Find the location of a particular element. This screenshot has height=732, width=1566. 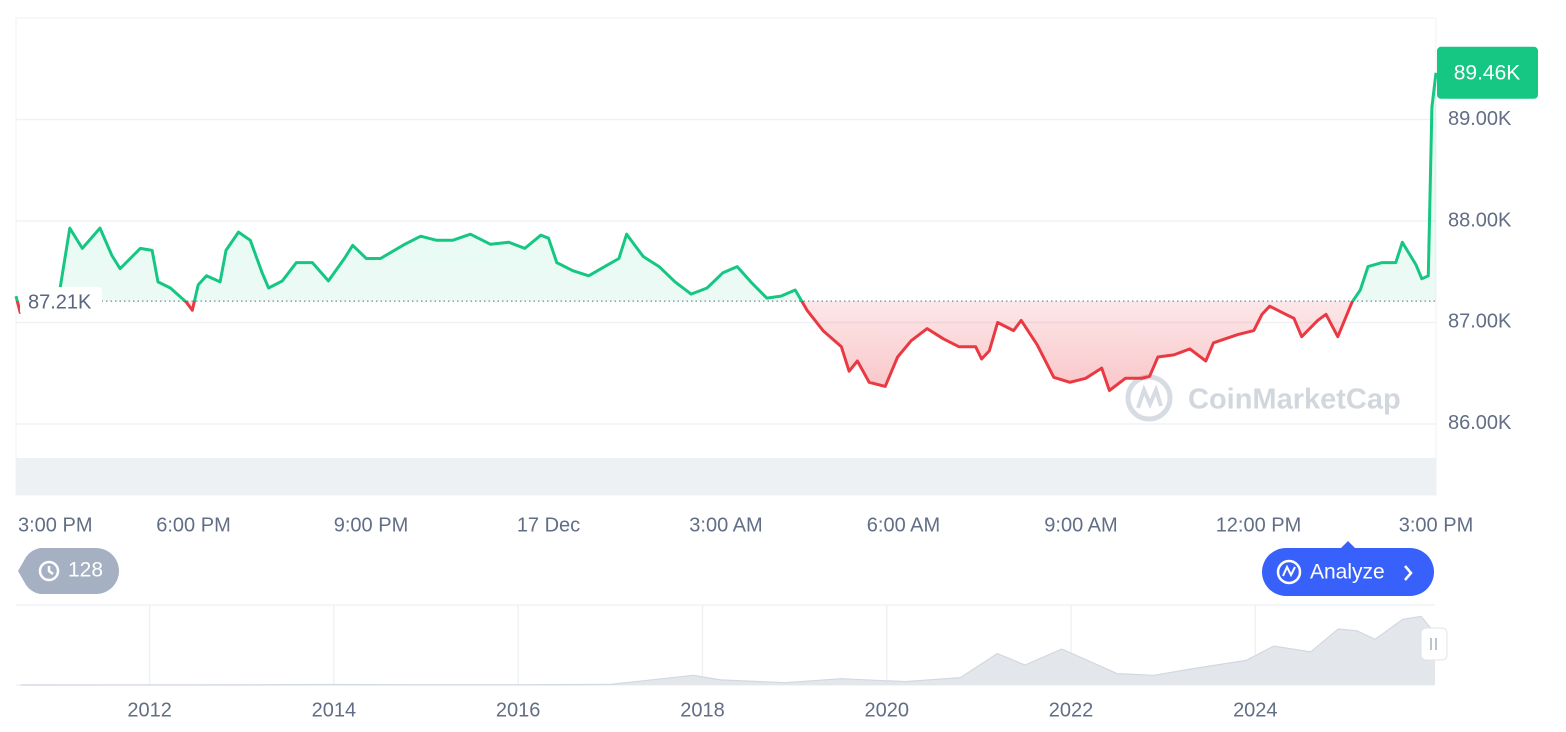

x-tick-label: 12:00 PM is located at coordinates (1259, 525).